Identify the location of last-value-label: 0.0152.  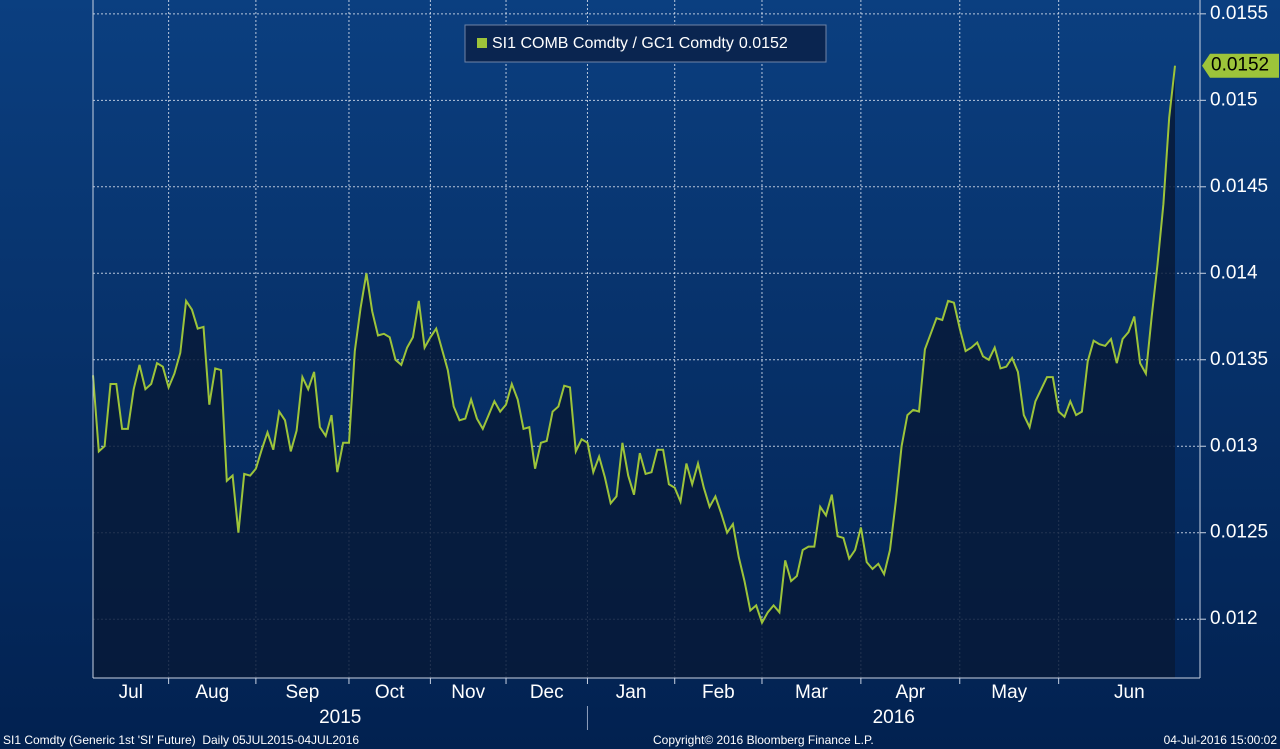
(1240, 65).